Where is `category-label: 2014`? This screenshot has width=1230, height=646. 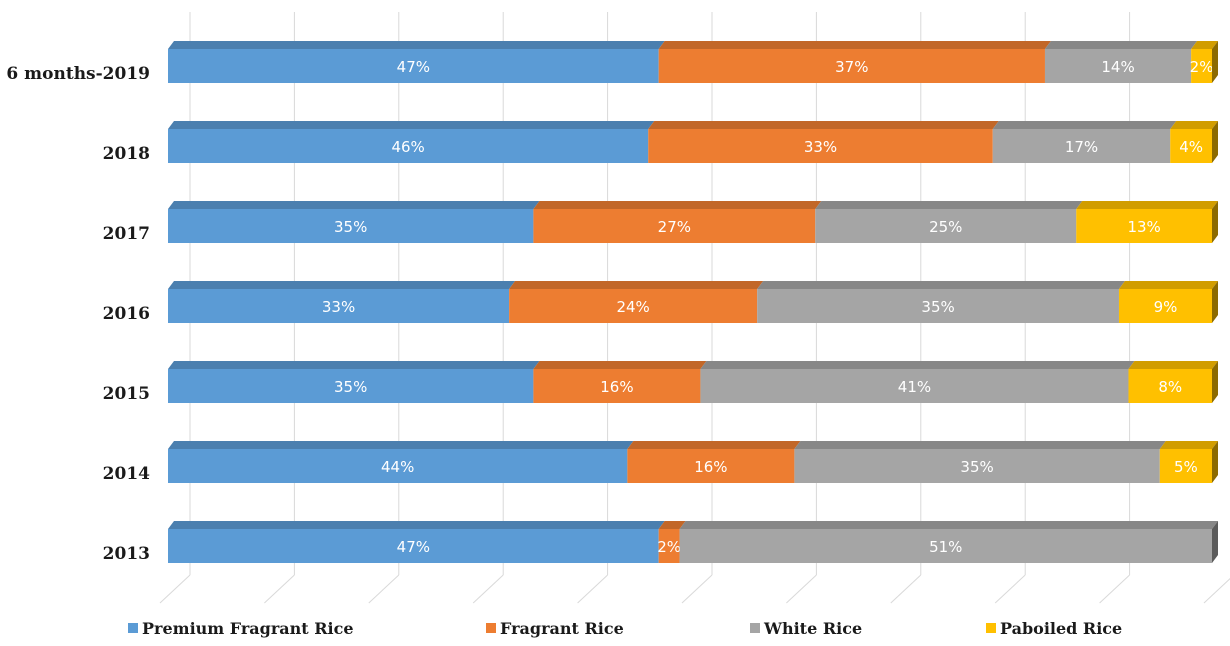
category-label: 2014 is located at coordinates (126, 474).